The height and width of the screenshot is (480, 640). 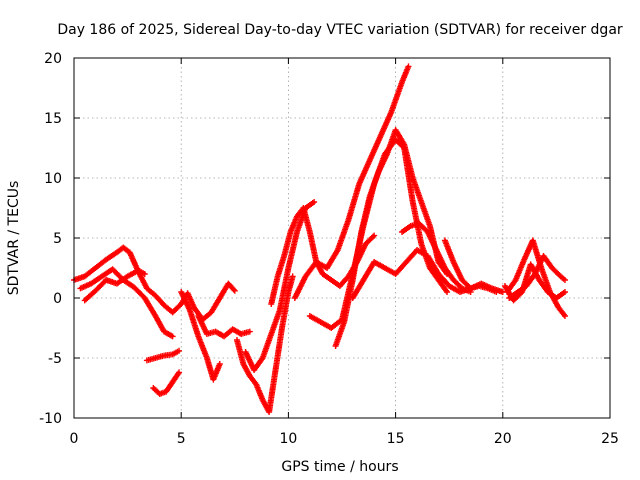 What do you see at coordinates (610, 439) in the screenshot?
I see `x-tick-label: 25` at bounding box center [610, 439].